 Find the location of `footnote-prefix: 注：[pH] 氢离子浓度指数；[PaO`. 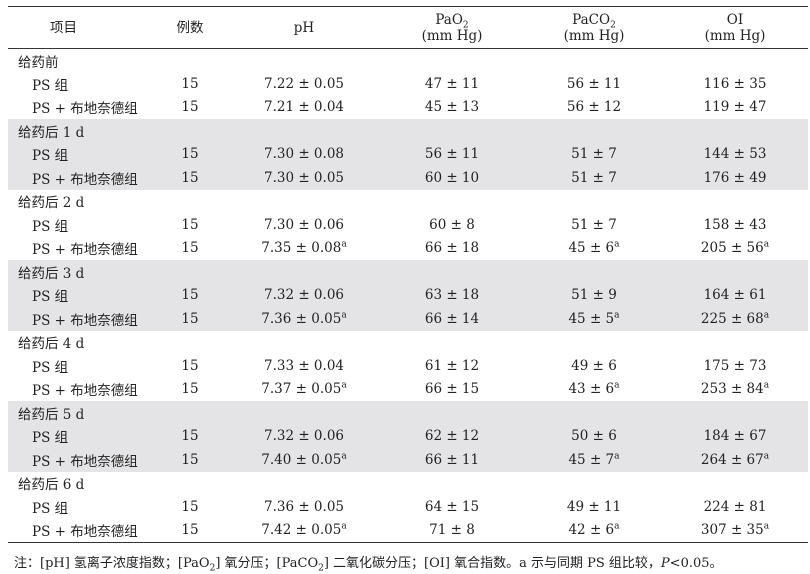

footnote-prefix: 注：[pH] 氢离子浓度指数；[PaO is located at coordinates (112, 563).